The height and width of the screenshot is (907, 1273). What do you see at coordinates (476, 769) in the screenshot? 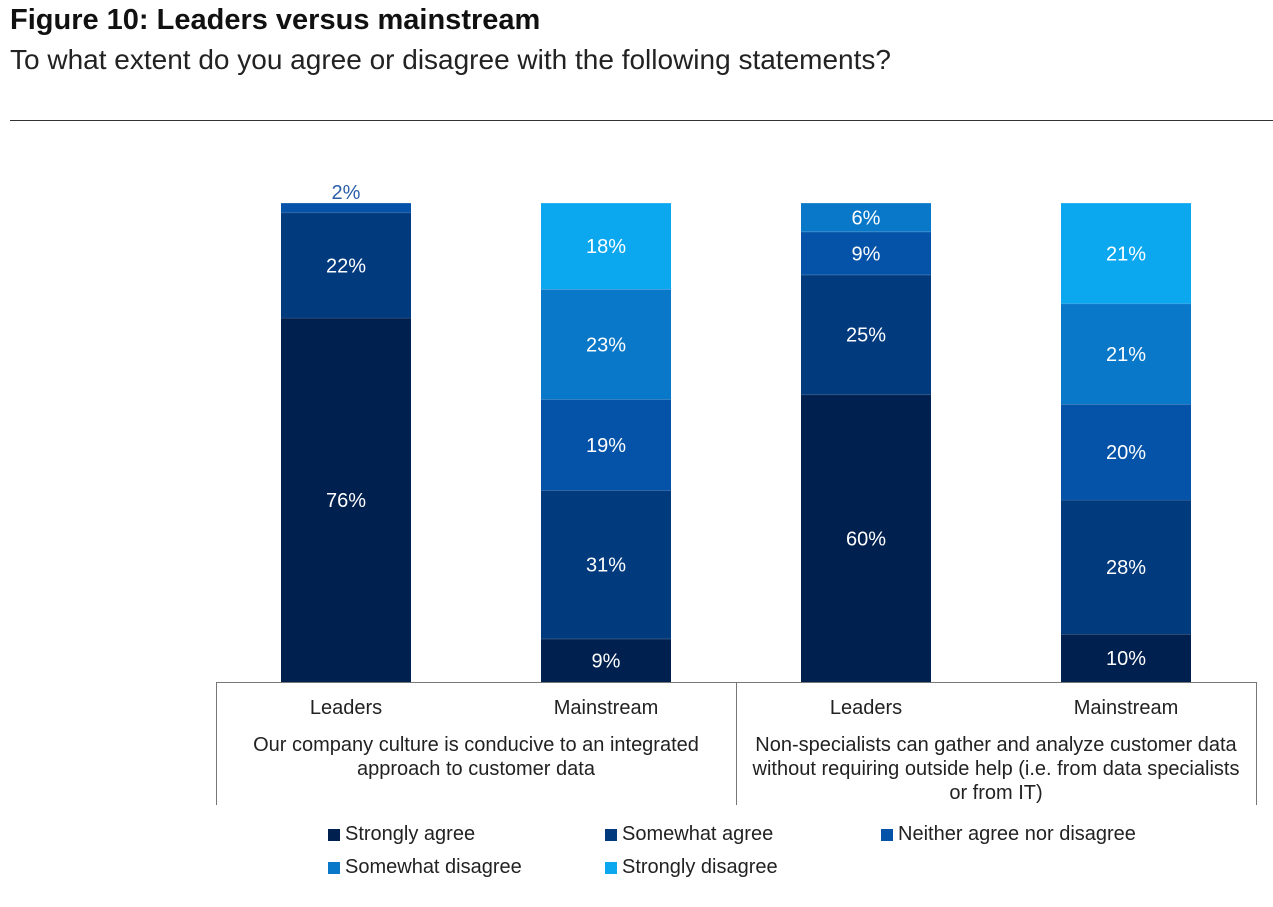
I see `group-label: approach to customer data` at bounding box center [476, 769].